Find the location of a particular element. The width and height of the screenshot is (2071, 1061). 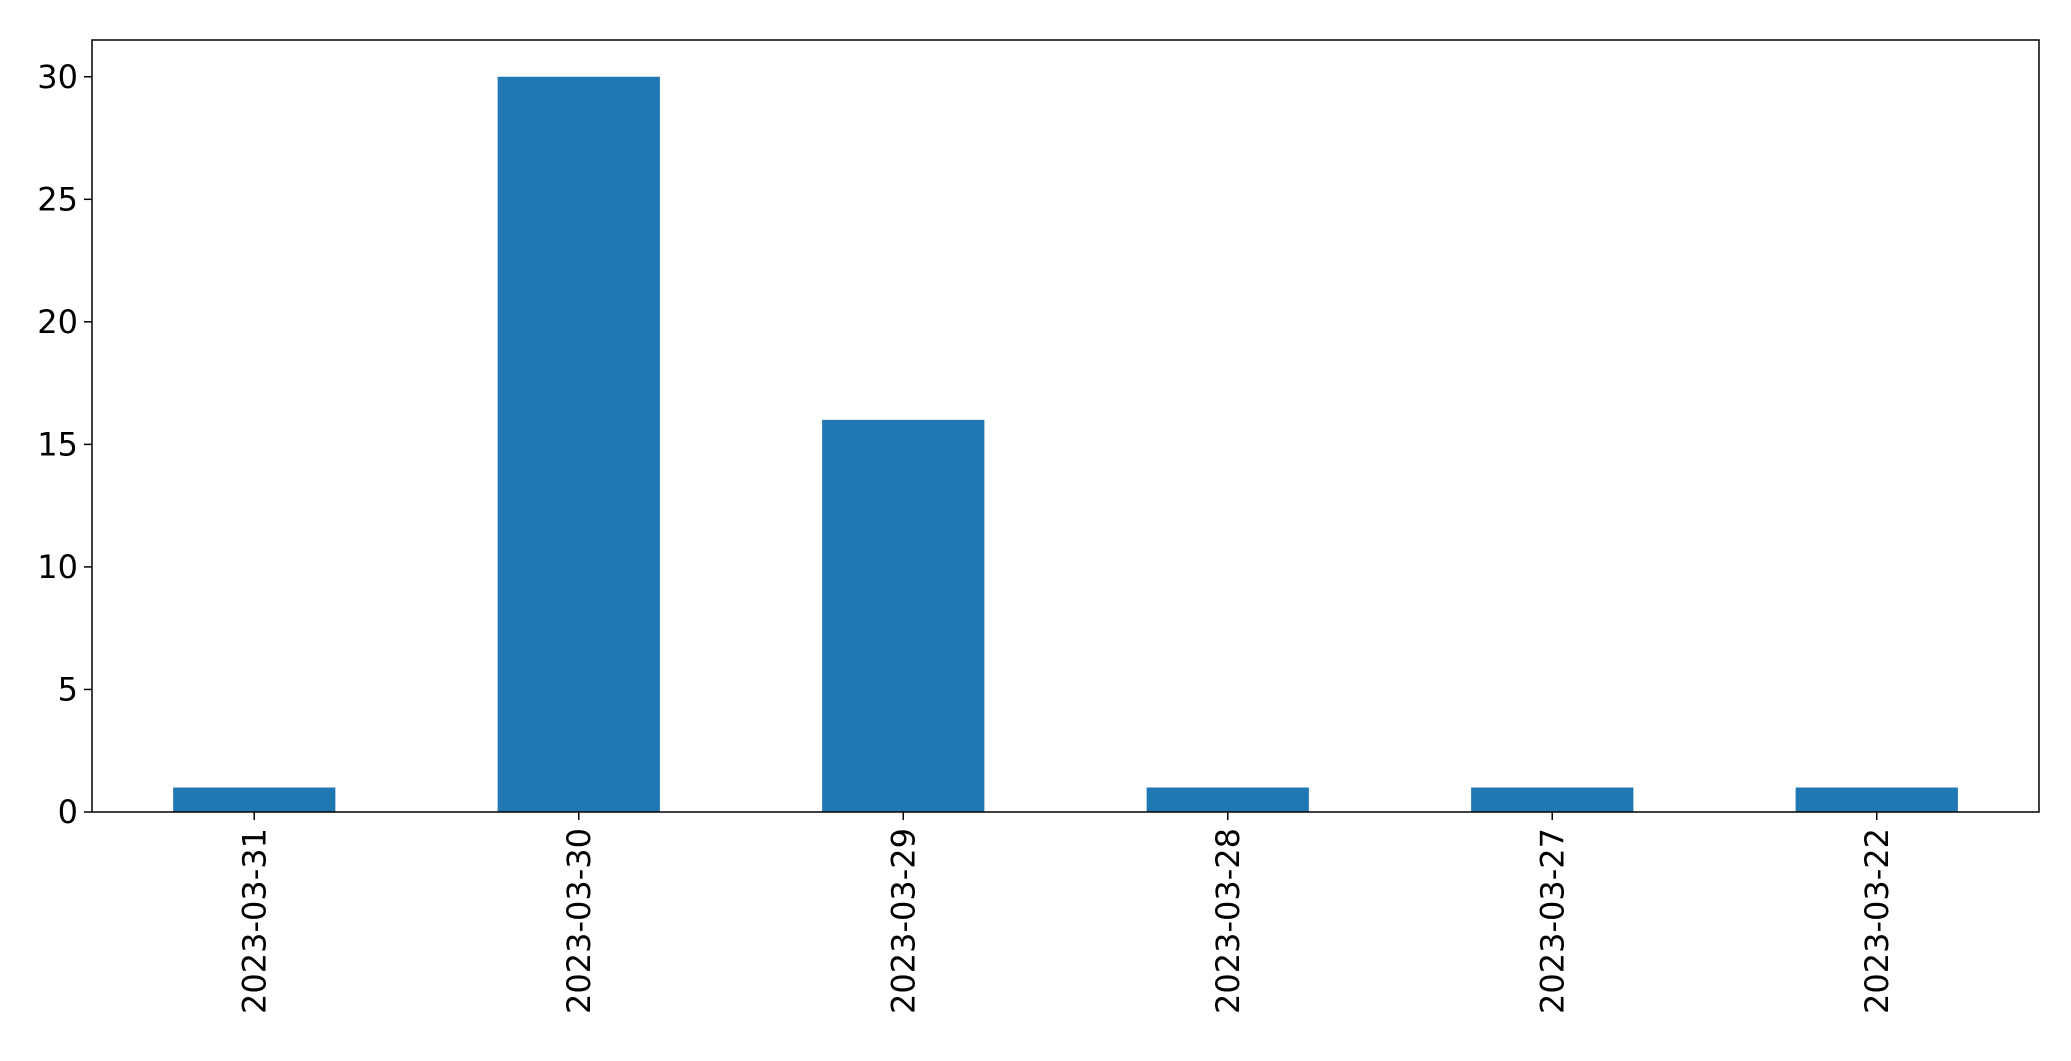

x-tick-label: 2023-03-22 is located at coordinates (1877, 921).